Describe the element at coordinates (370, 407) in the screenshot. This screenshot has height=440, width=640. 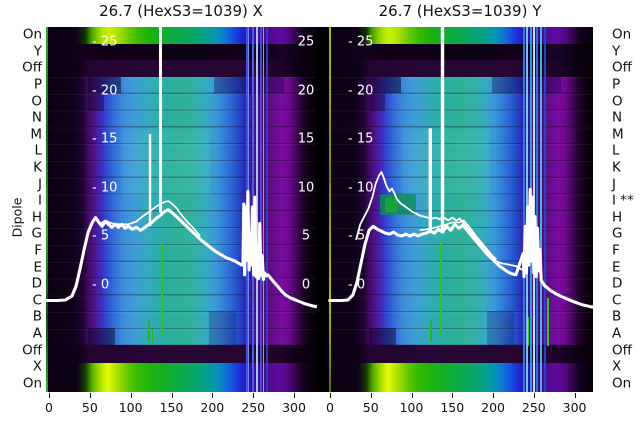
I see `x-tick-label: 50` at that location.